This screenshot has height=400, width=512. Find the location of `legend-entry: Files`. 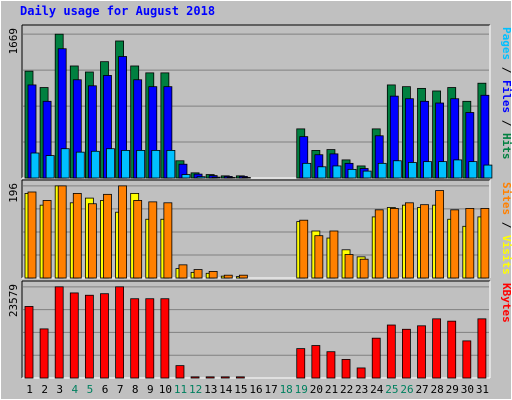

legend-entry: Files is located at coordinates (506, 96).